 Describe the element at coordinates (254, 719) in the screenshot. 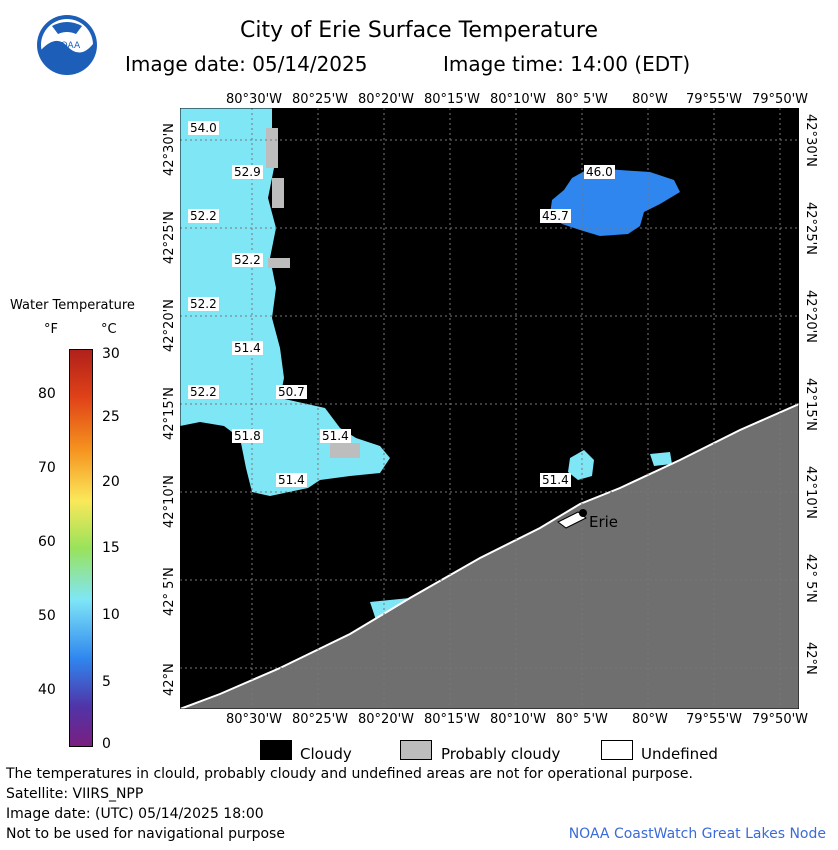

I see `lon-label-bottom: 80°30'W` at that location.